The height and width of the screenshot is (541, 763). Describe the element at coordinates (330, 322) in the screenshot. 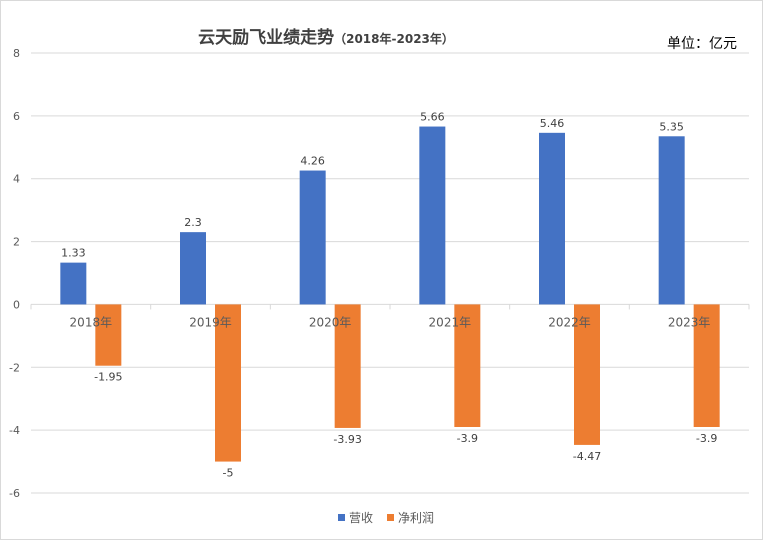

I see `x-category-label: 2020年` at that location.